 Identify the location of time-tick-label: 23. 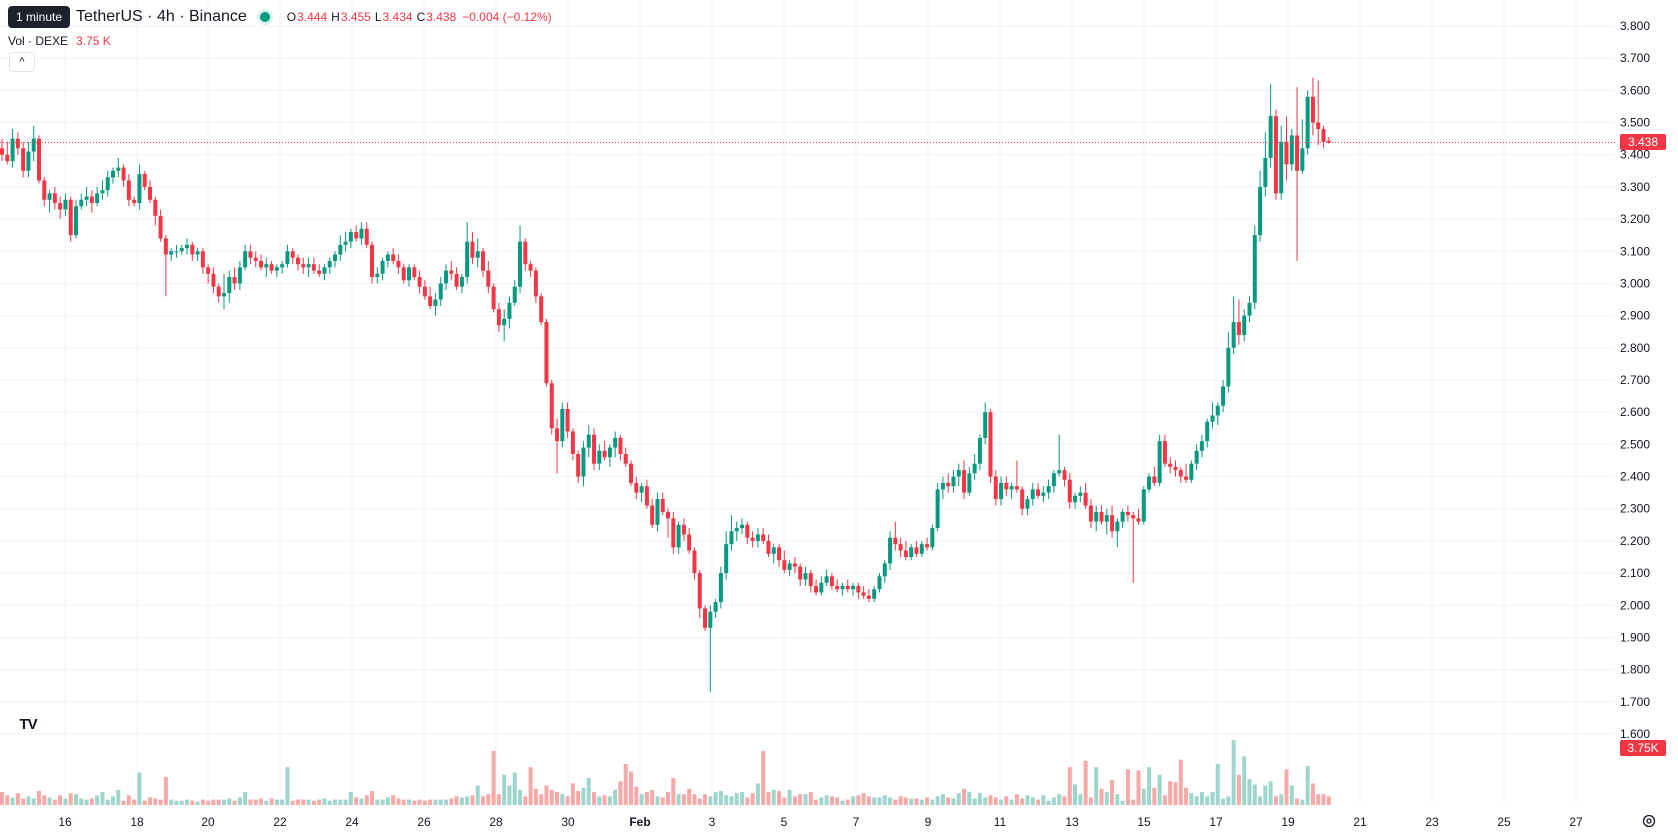
(1432, 822).